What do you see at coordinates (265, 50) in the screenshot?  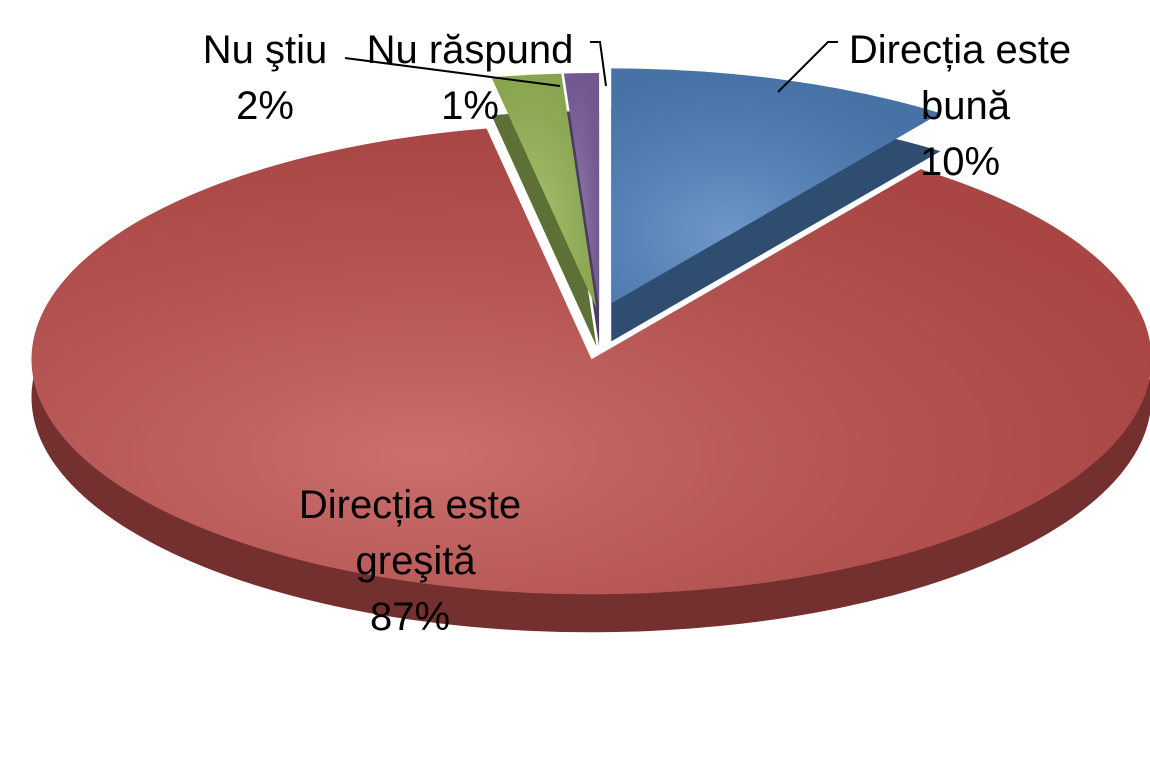 I see `category-label: Nu ştiu` at bounding box center [265, 50].